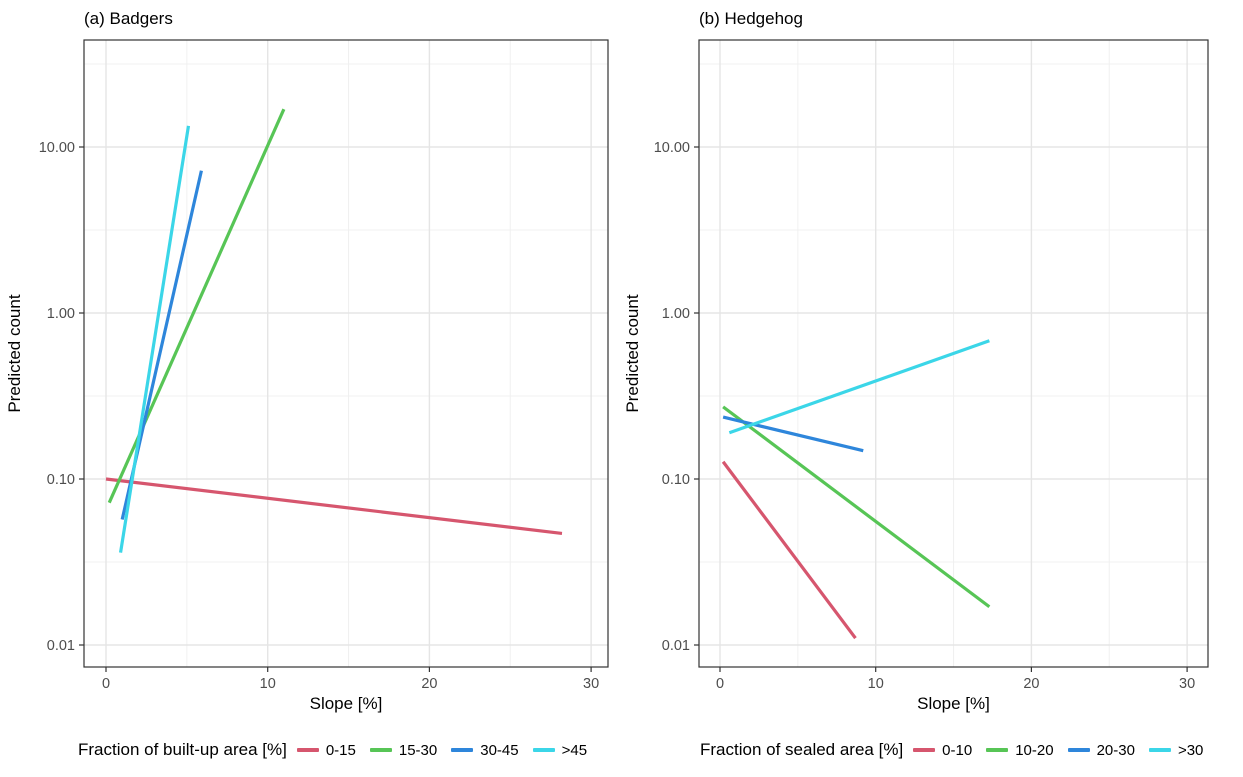  What do you see at coordinates (802, 749) in the screenshot?
I see `legend-title-sealed-area: Fraction of sealed area [%]` at bounding box center [802, 749].